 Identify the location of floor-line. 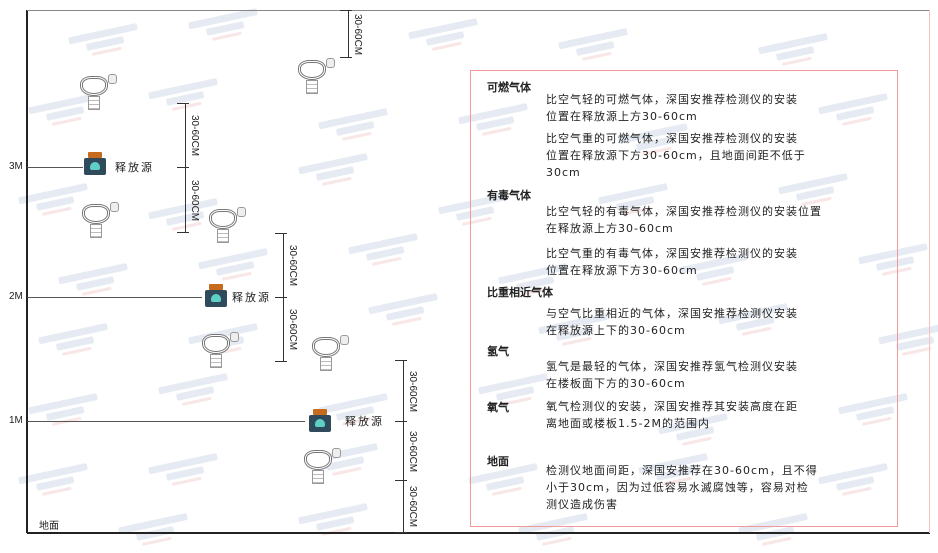
(478, 533).